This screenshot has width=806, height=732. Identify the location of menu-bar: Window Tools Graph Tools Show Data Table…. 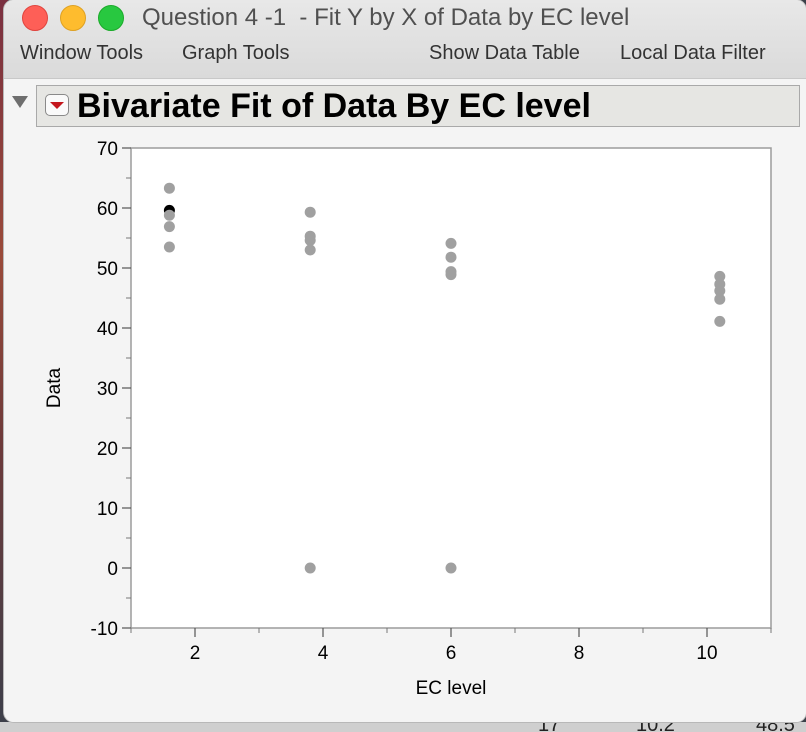
(405, 55).